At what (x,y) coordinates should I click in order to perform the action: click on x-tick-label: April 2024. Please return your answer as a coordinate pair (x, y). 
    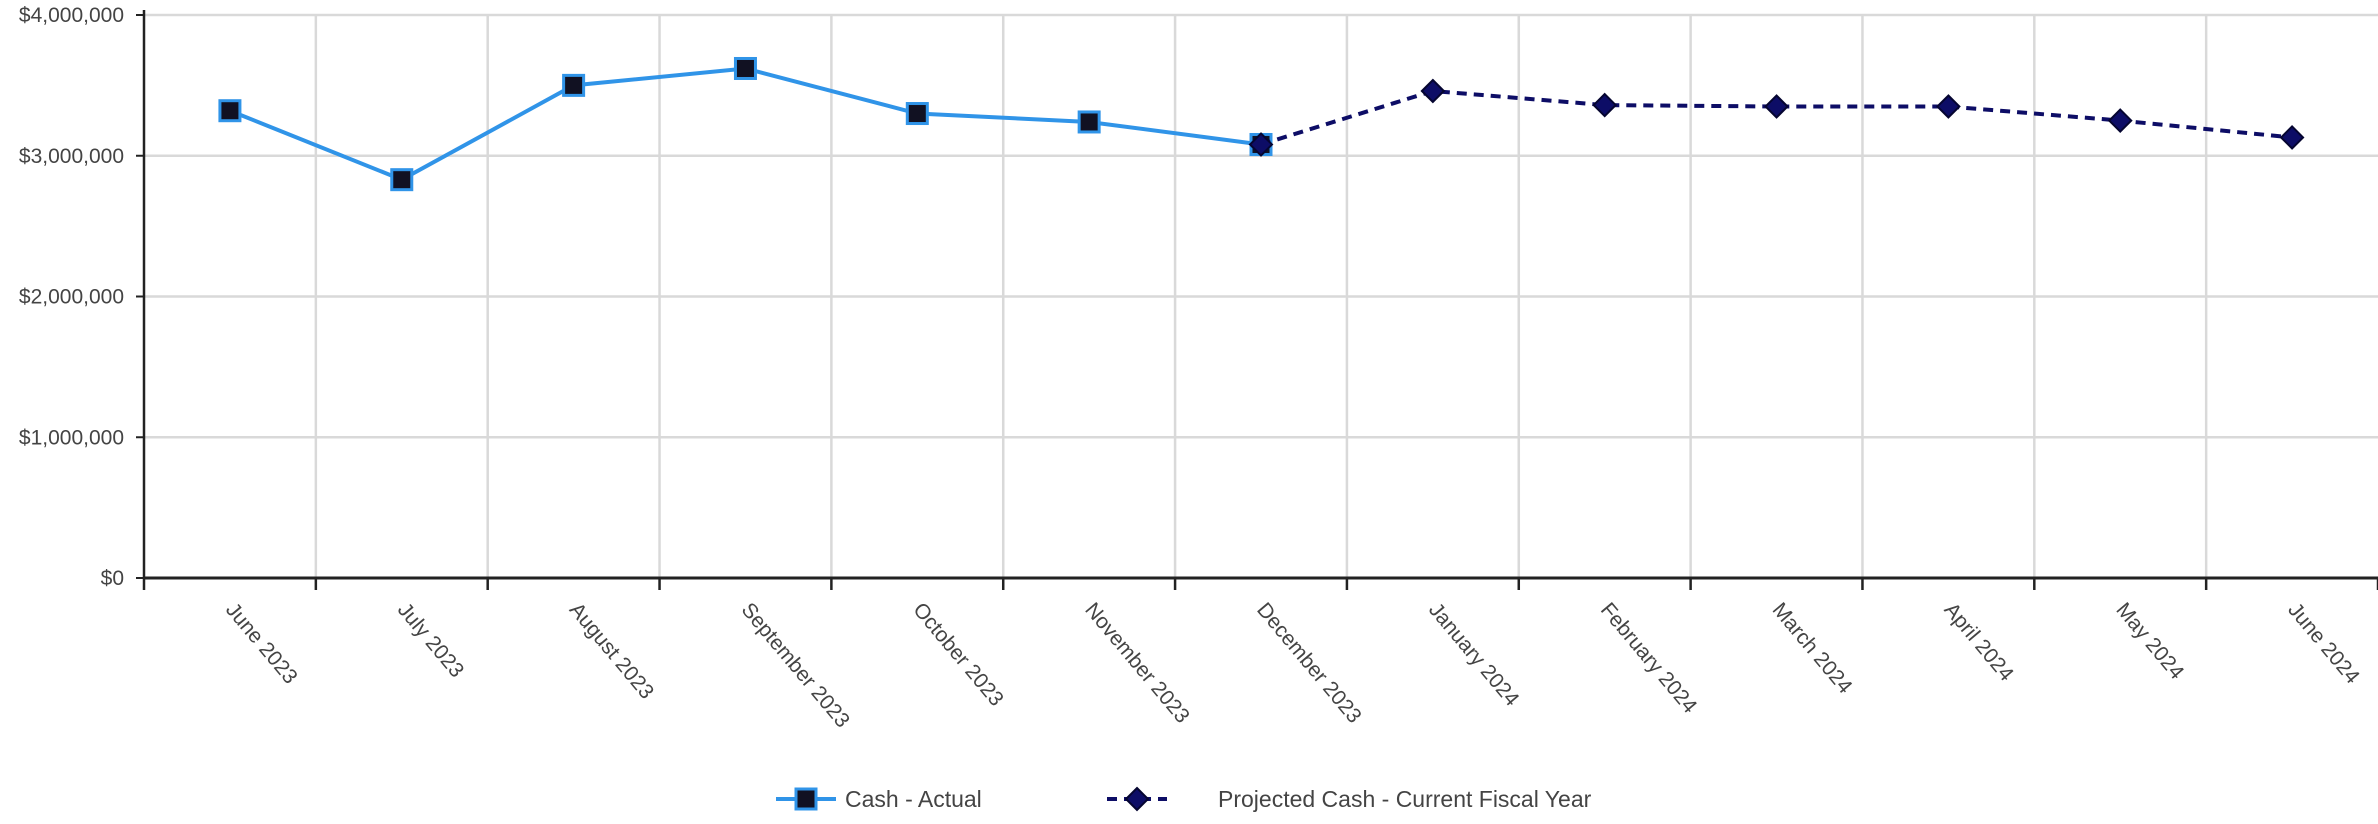
    Looking at the image, I should click on (1979, 641).